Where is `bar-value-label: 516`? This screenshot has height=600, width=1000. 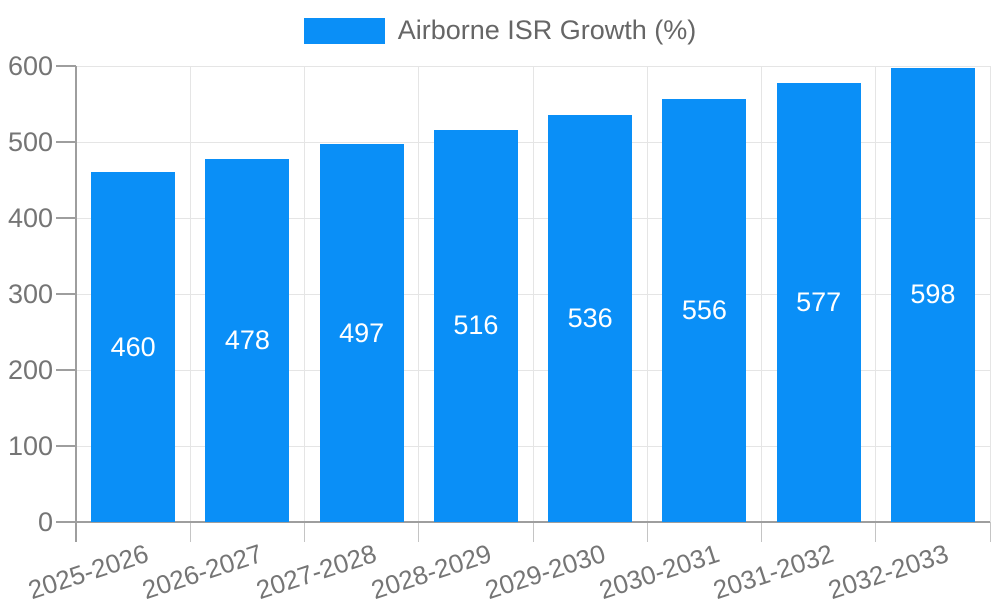 bar-value-label: 516 is located at coordinates (476, 325).